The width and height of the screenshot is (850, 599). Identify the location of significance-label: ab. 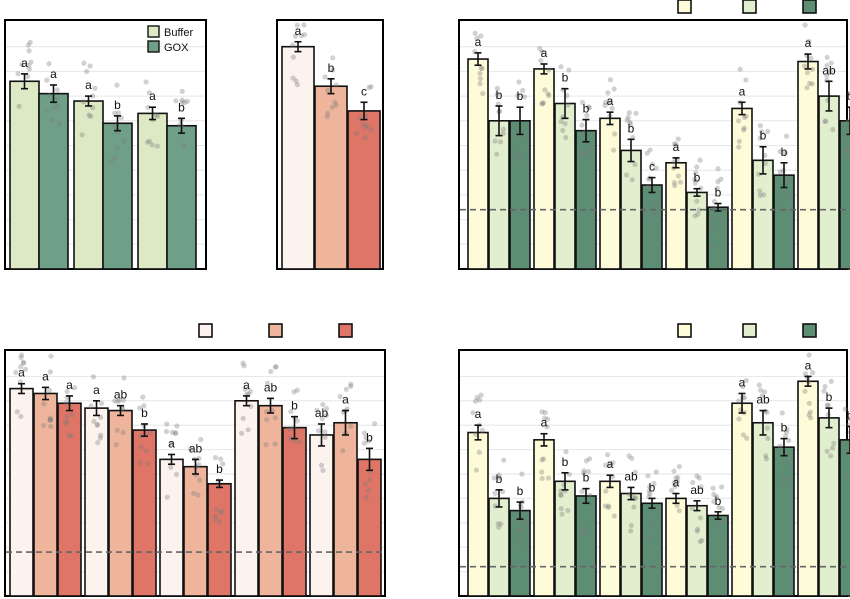
(763, 400).